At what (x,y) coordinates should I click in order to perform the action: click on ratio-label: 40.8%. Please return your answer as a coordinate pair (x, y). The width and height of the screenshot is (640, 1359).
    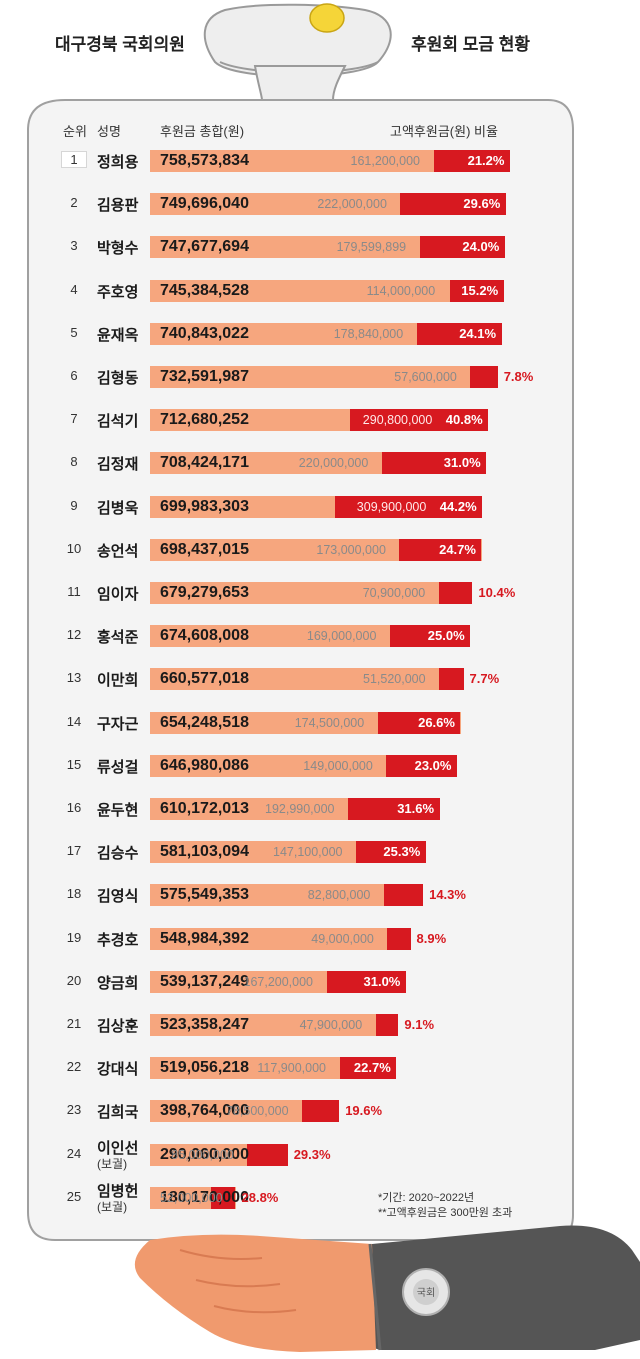
    Looking at the image, I should click on (464, 419).